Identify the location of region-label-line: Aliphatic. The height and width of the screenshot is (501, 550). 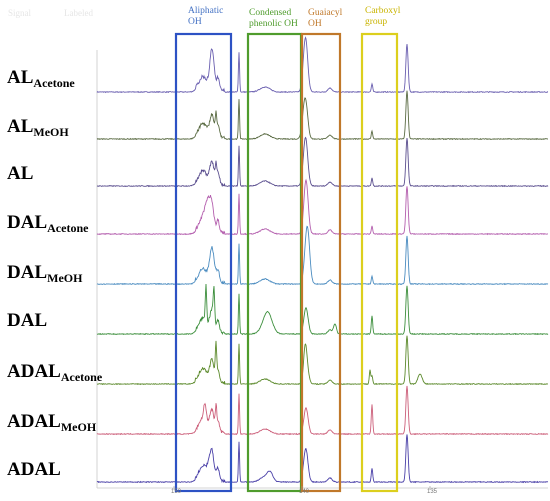
(206, 11).